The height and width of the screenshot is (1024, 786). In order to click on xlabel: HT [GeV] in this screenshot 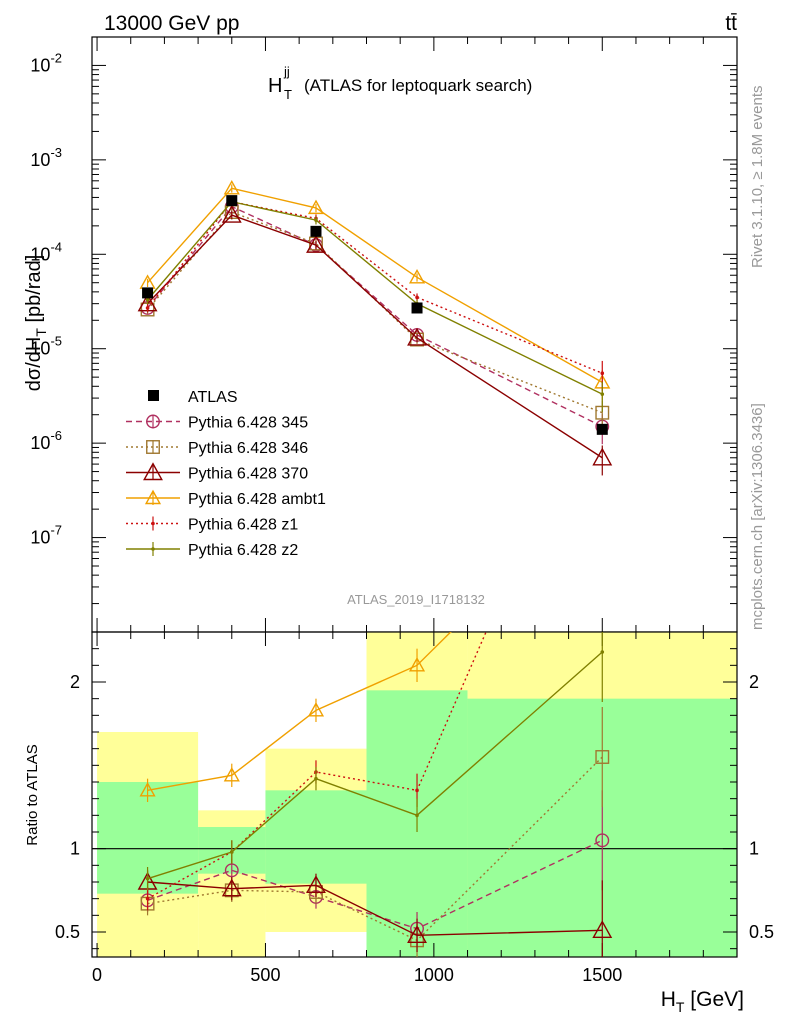, I will do `click(702, 1001)`.